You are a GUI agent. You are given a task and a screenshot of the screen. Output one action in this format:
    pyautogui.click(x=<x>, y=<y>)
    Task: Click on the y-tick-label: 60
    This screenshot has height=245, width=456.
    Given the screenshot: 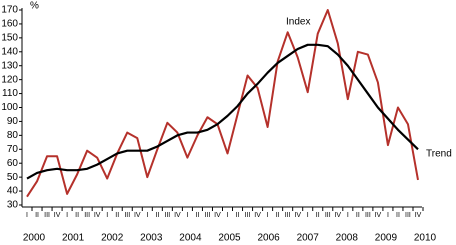 What is the action you would take?
    pyautogui.click(x=13, y=163)
    